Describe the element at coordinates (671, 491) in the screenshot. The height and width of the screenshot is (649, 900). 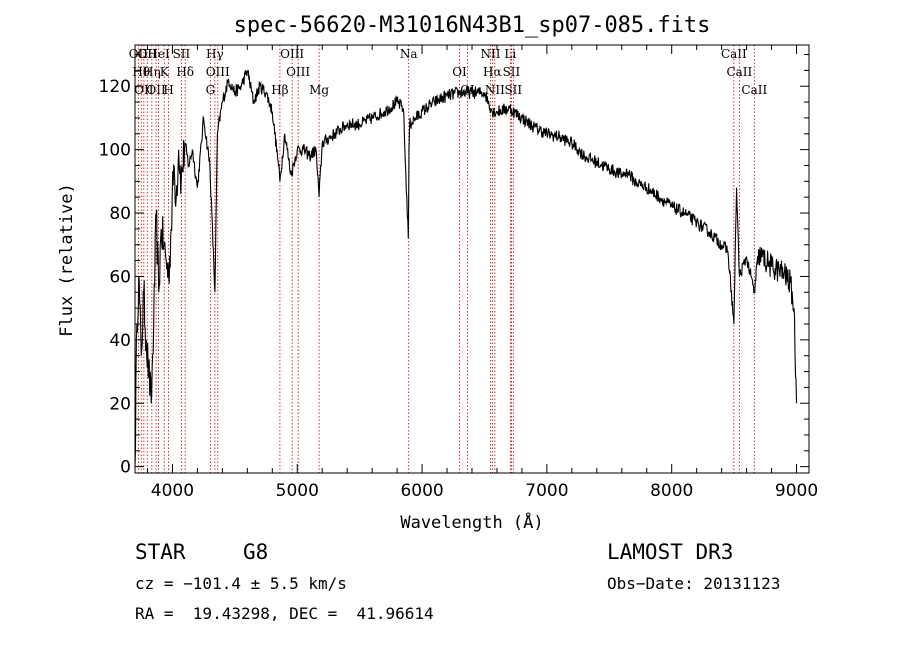
I see `x-tick-label: 8000` at that location.